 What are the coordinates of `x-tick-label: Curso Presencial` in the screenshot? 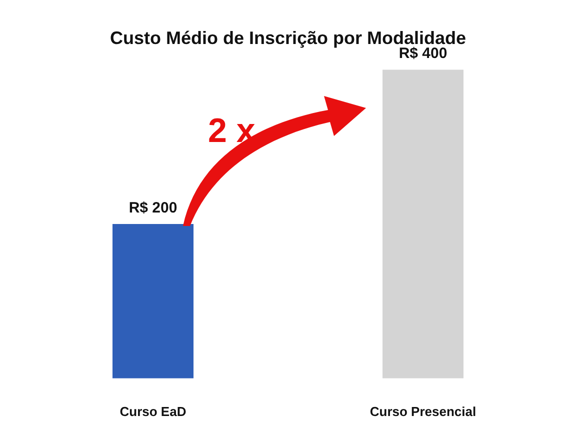 It's located at (423, 411).